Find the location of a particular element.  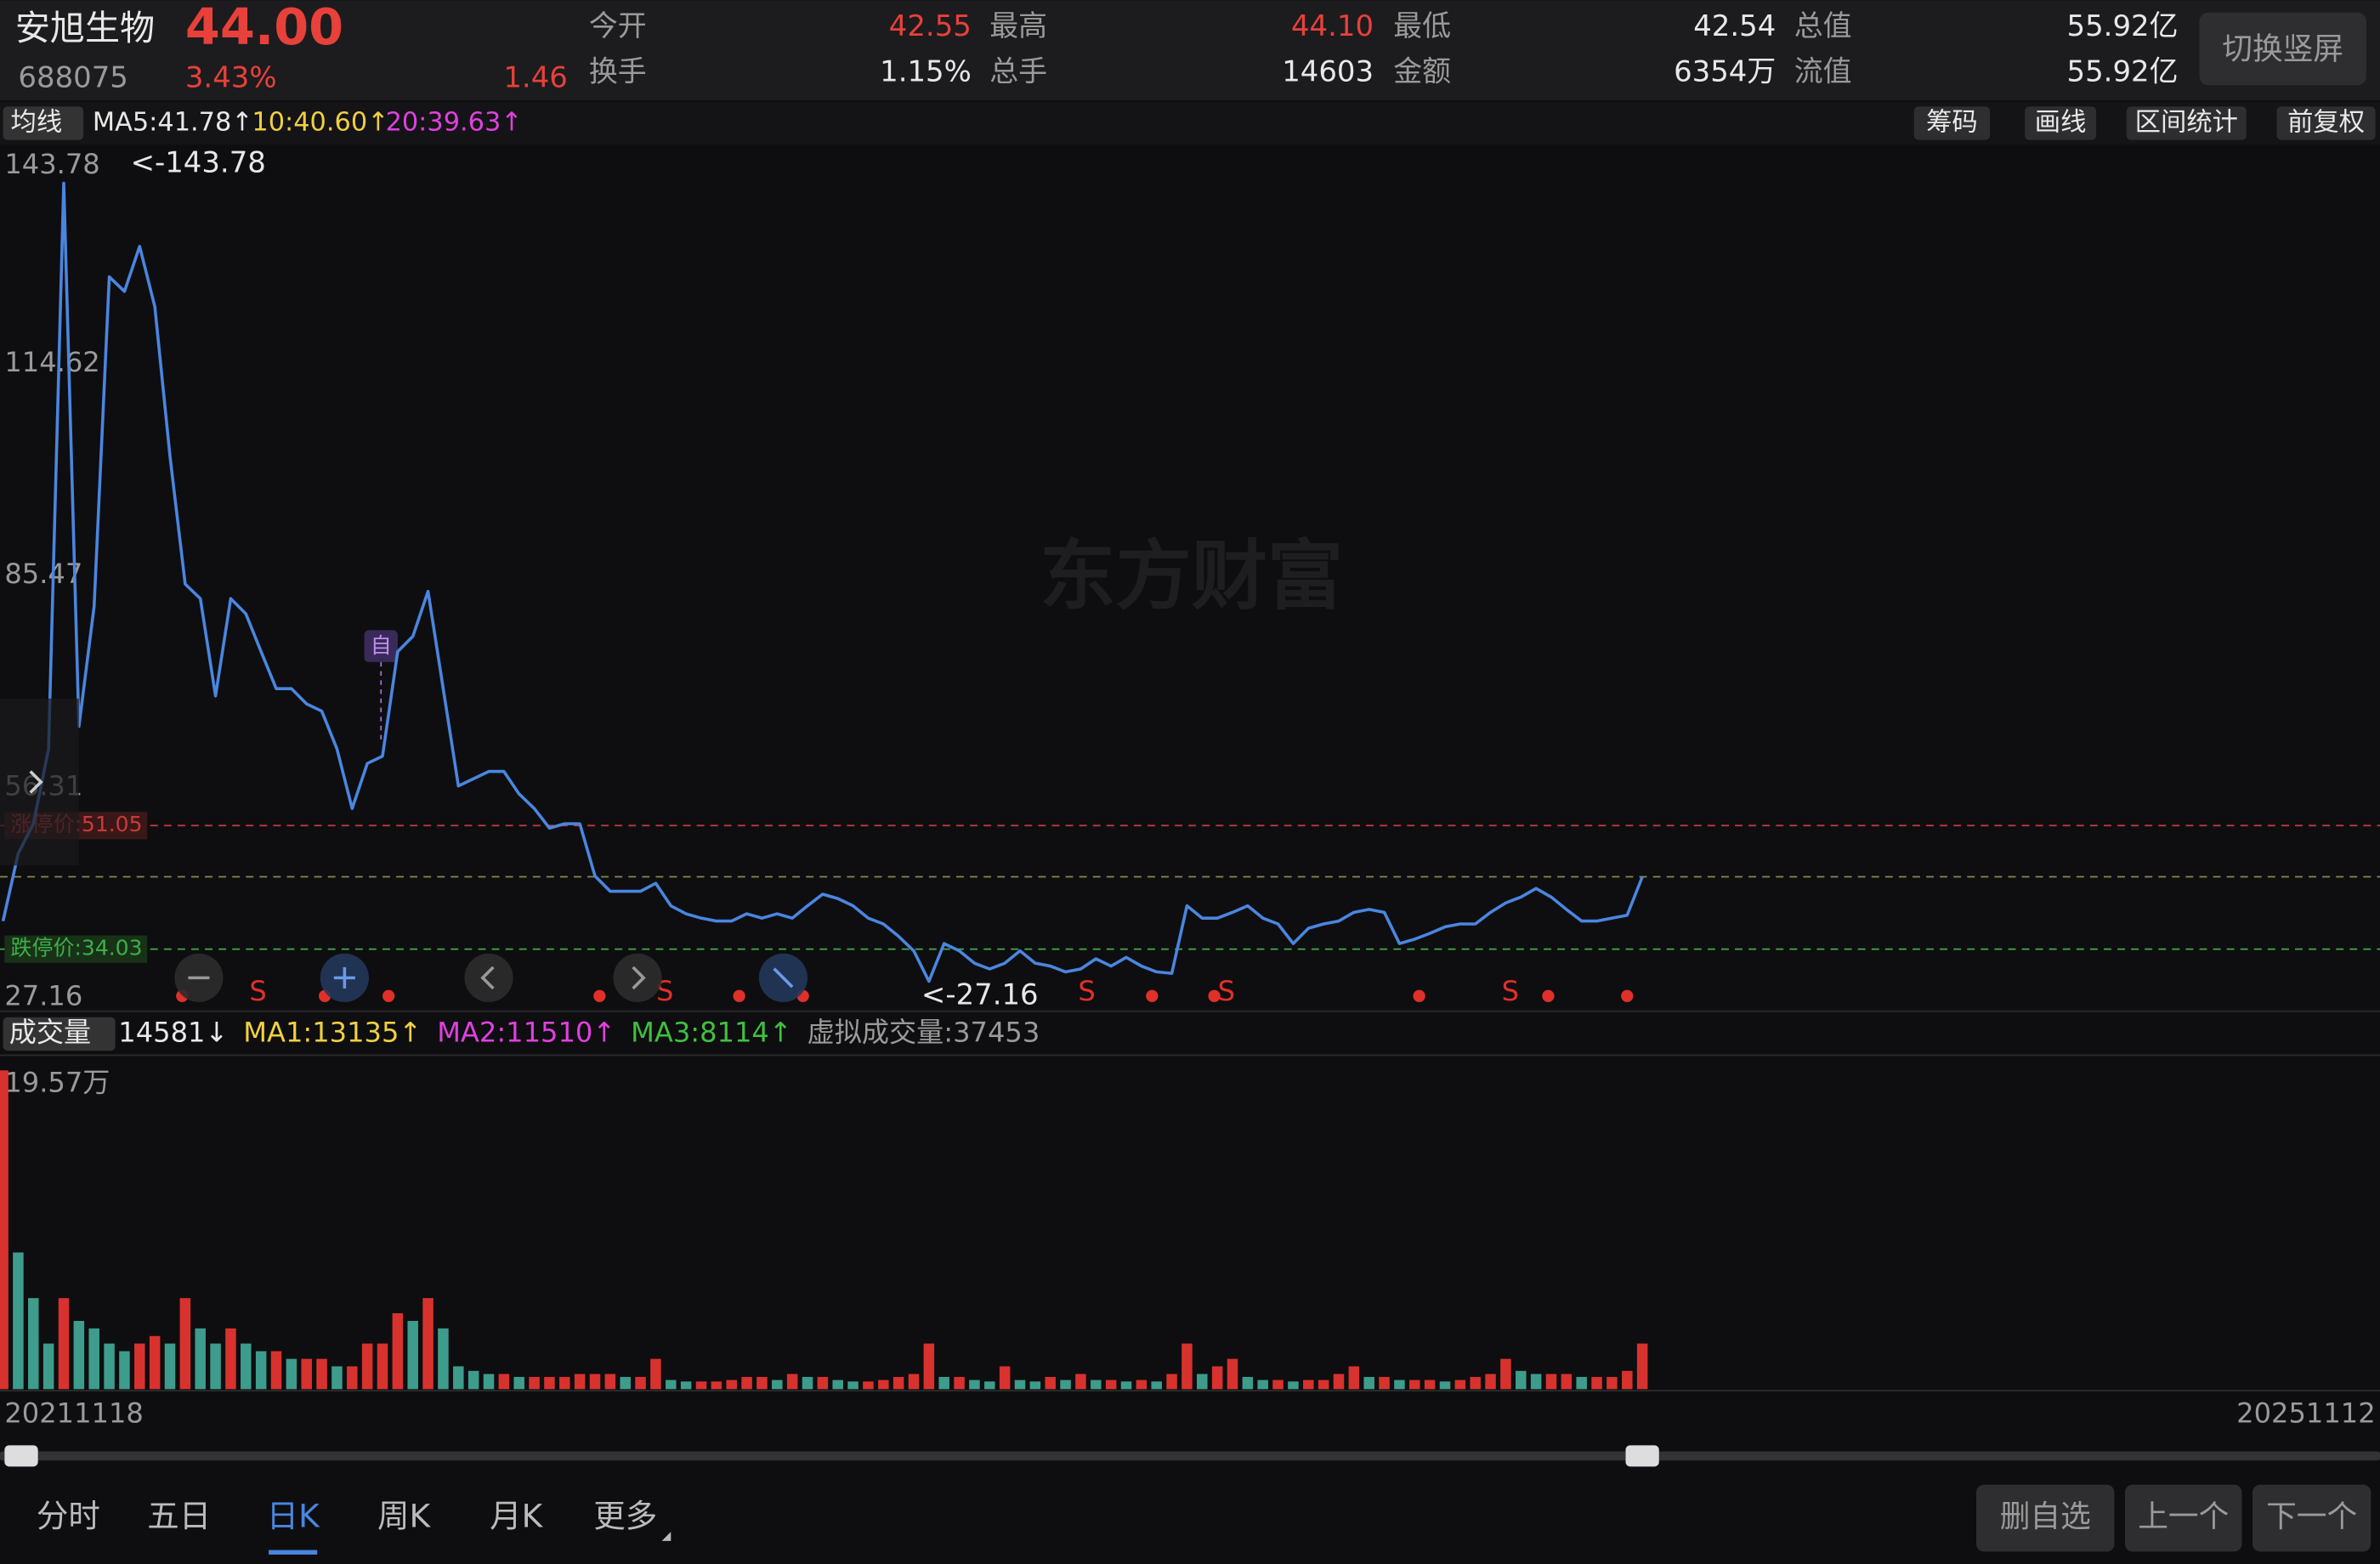

stat-label: 今开 is located at coordinates (618, 25).